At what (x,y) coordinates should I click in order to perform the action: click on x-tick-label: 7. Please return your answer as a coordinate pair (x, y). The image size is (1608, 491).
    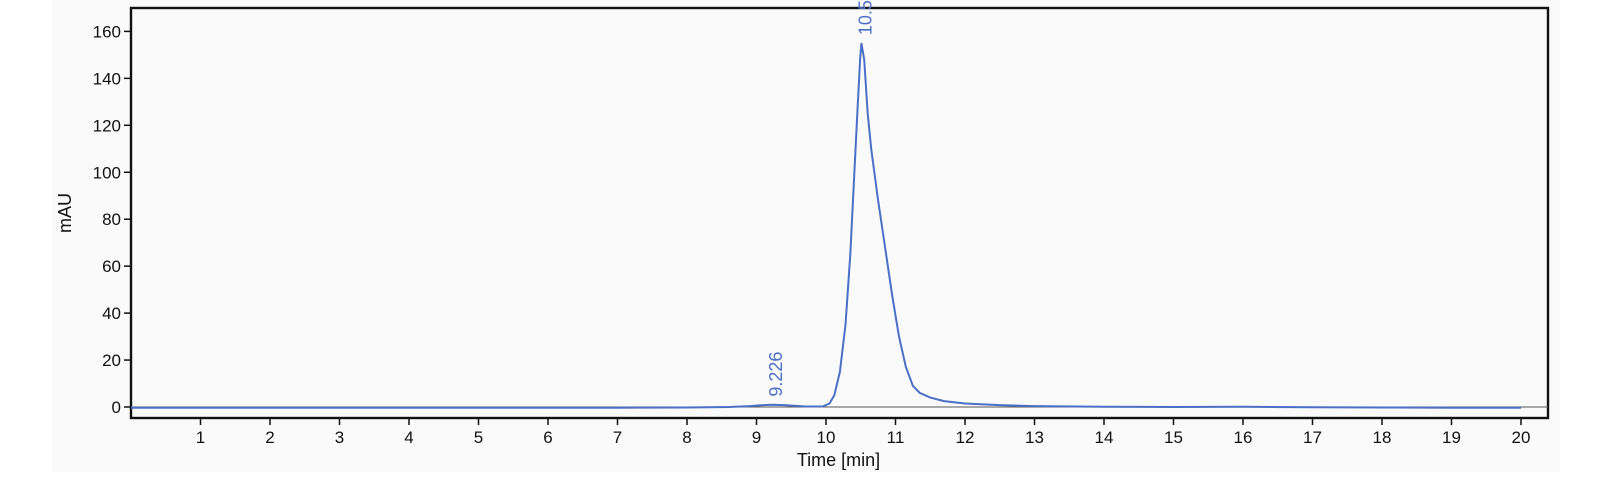
    Looking at the image, I should click on (617, 437).